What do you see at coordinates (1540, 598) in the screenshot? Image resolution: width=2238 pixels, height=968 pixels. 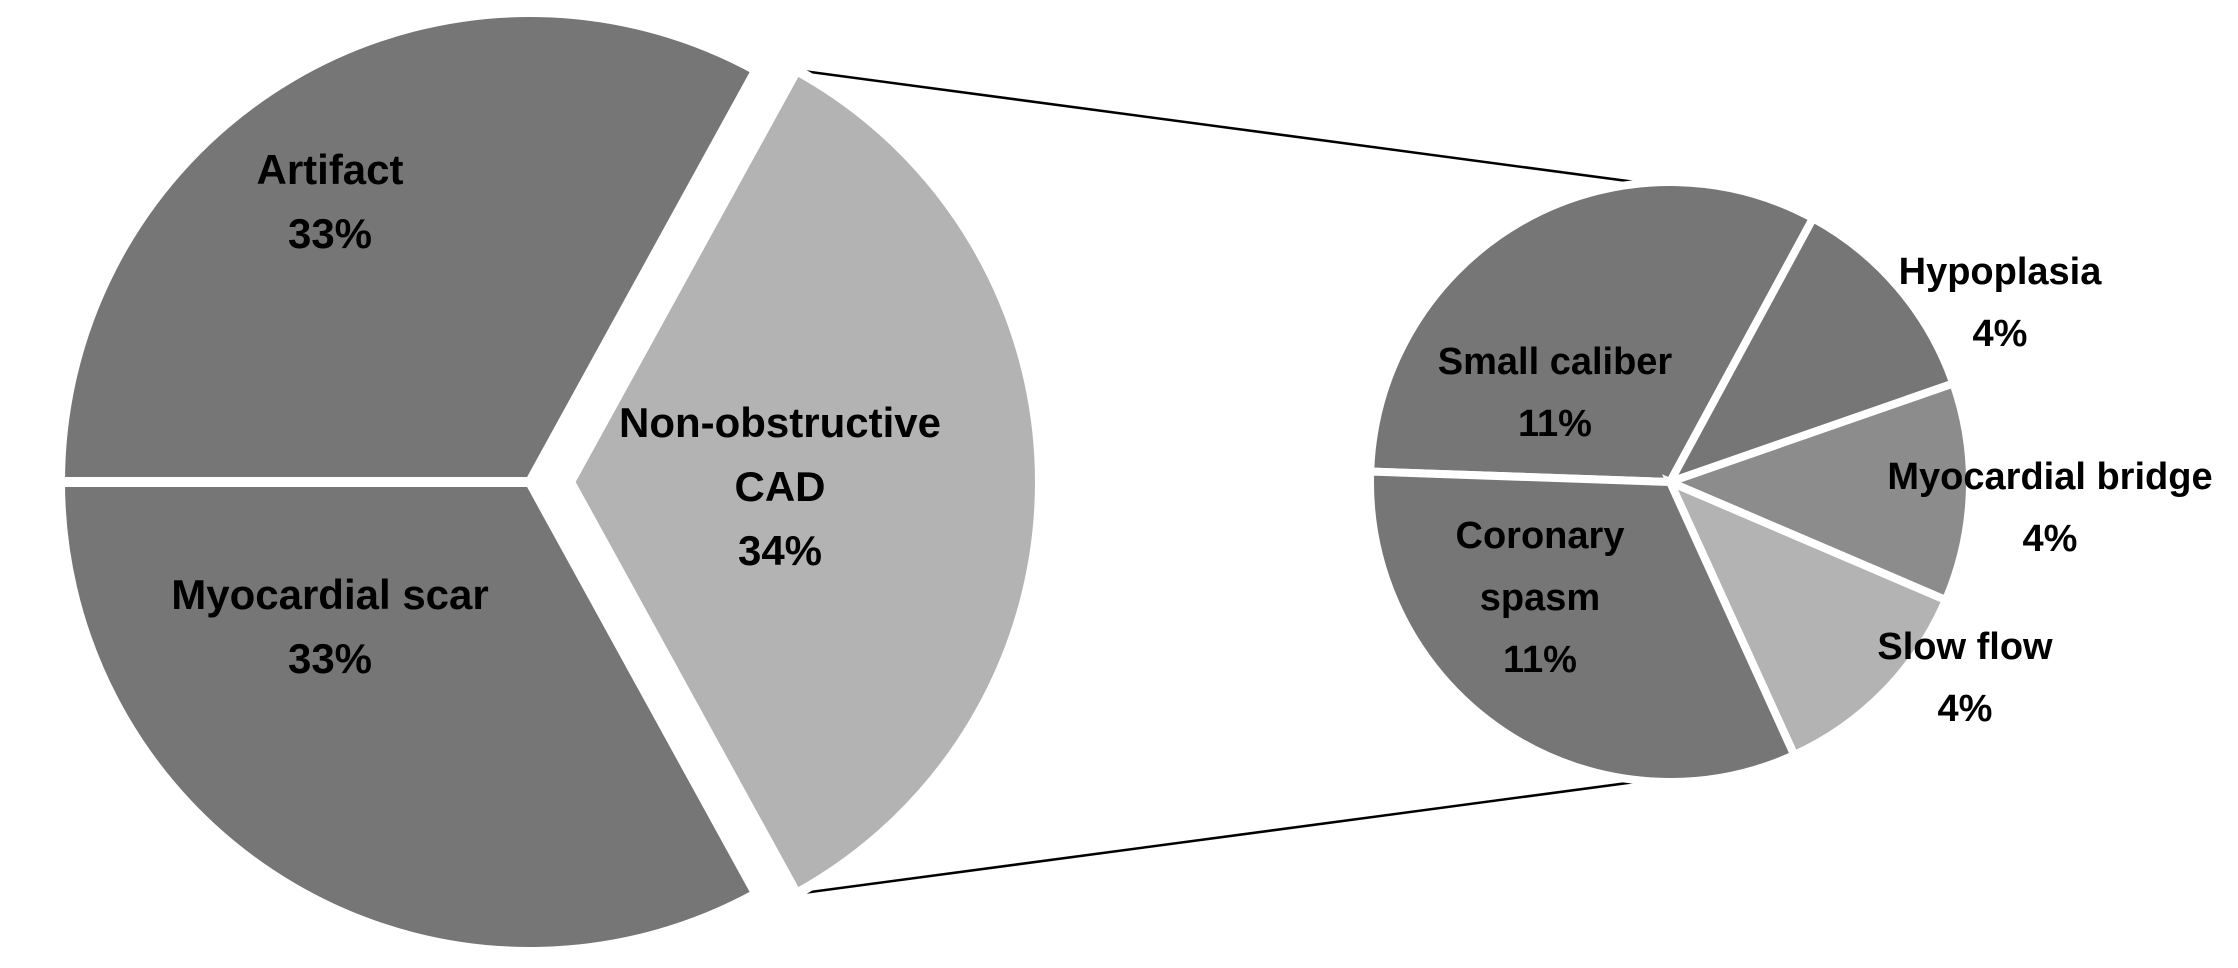 I see `sub-label-coronary-spasm-text: spasm` at bounding box center [1540, 598].